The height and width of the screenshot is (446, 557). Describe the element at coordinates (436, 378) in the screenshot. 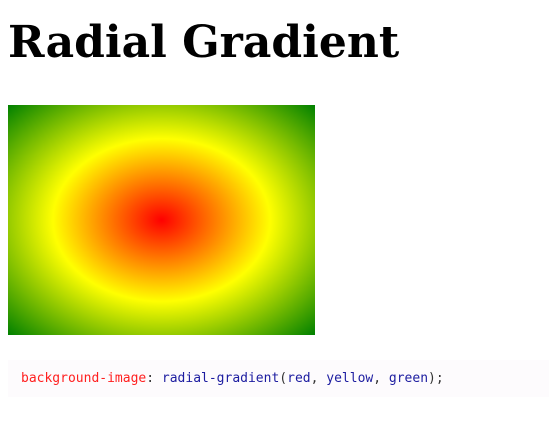

I see `css-close-paren: );` at that location.